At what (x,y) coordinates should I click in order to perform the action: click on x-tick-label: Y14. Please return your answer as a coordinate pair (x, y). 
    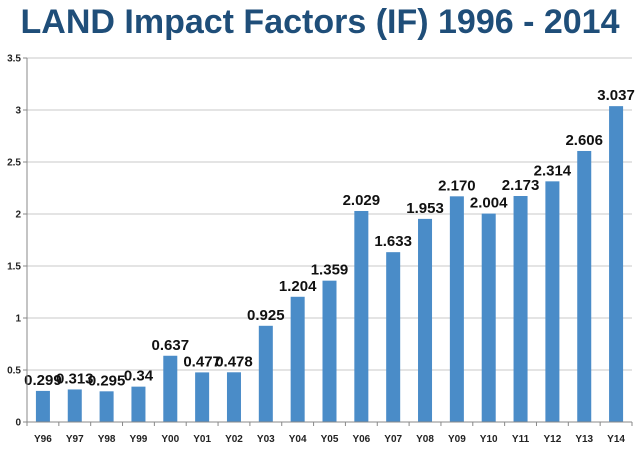
    Looking at the image, I should click on (616, 439).